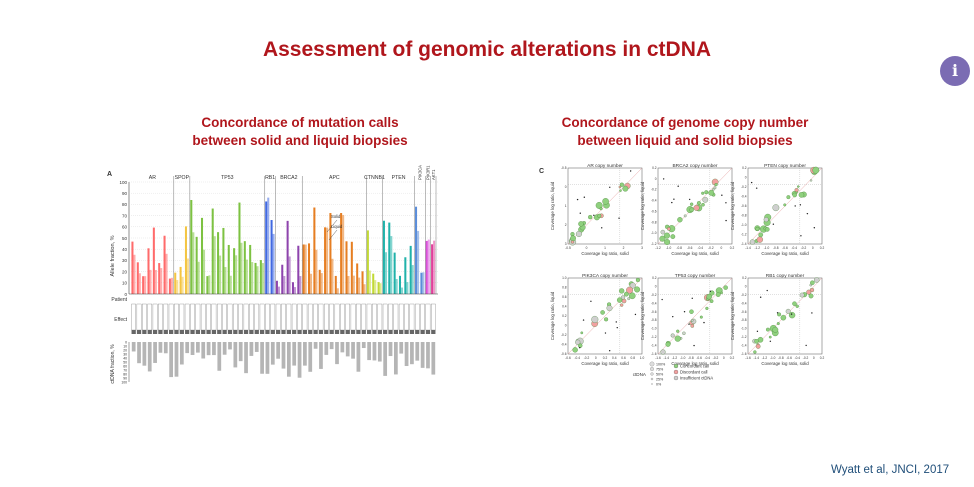 The image size is (974, 487). I want to click on scatter-y-tick: -1.6, so click(654, 354).